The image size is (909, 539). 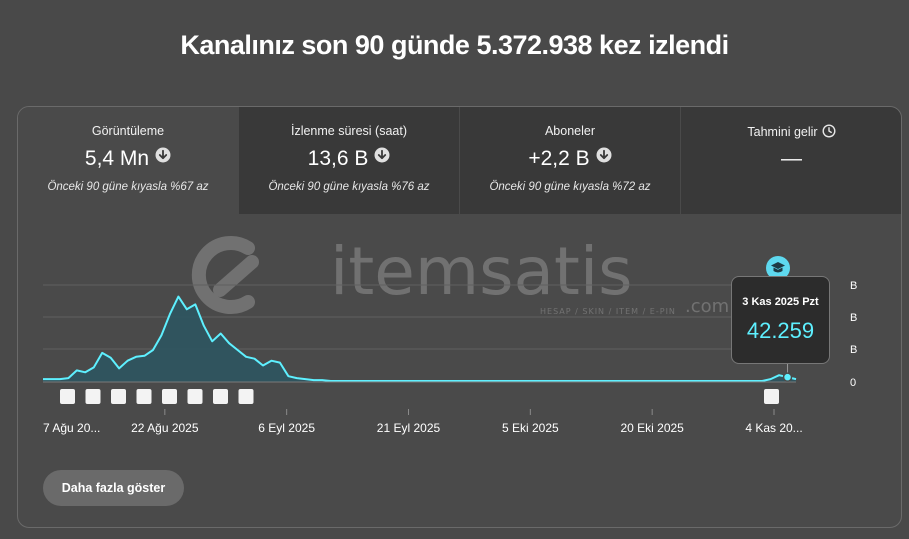 I want to click on tab-label: Görüntüleme, so click(x=128, y=131).